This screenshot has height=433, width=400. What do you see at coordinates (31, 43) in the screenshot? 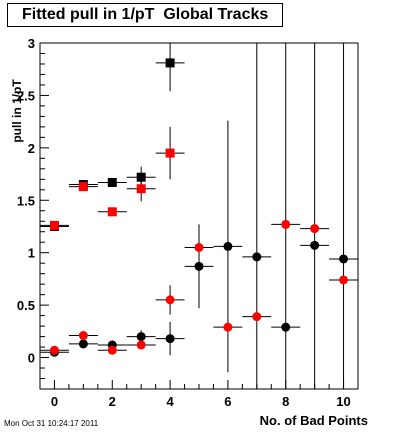
I see `y-tick-label: 3` at bounding box center [31, 43].